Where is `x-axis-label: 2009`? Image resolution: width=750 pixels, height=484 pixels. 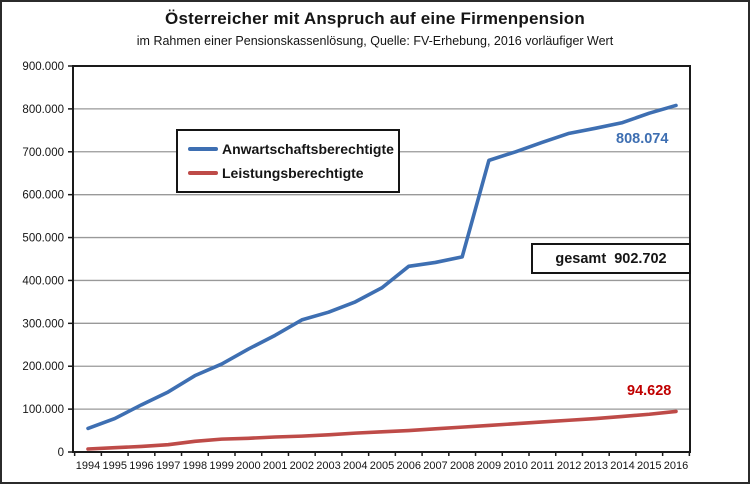 x-axis-label: 2009 is located at coordinates (489, 466).